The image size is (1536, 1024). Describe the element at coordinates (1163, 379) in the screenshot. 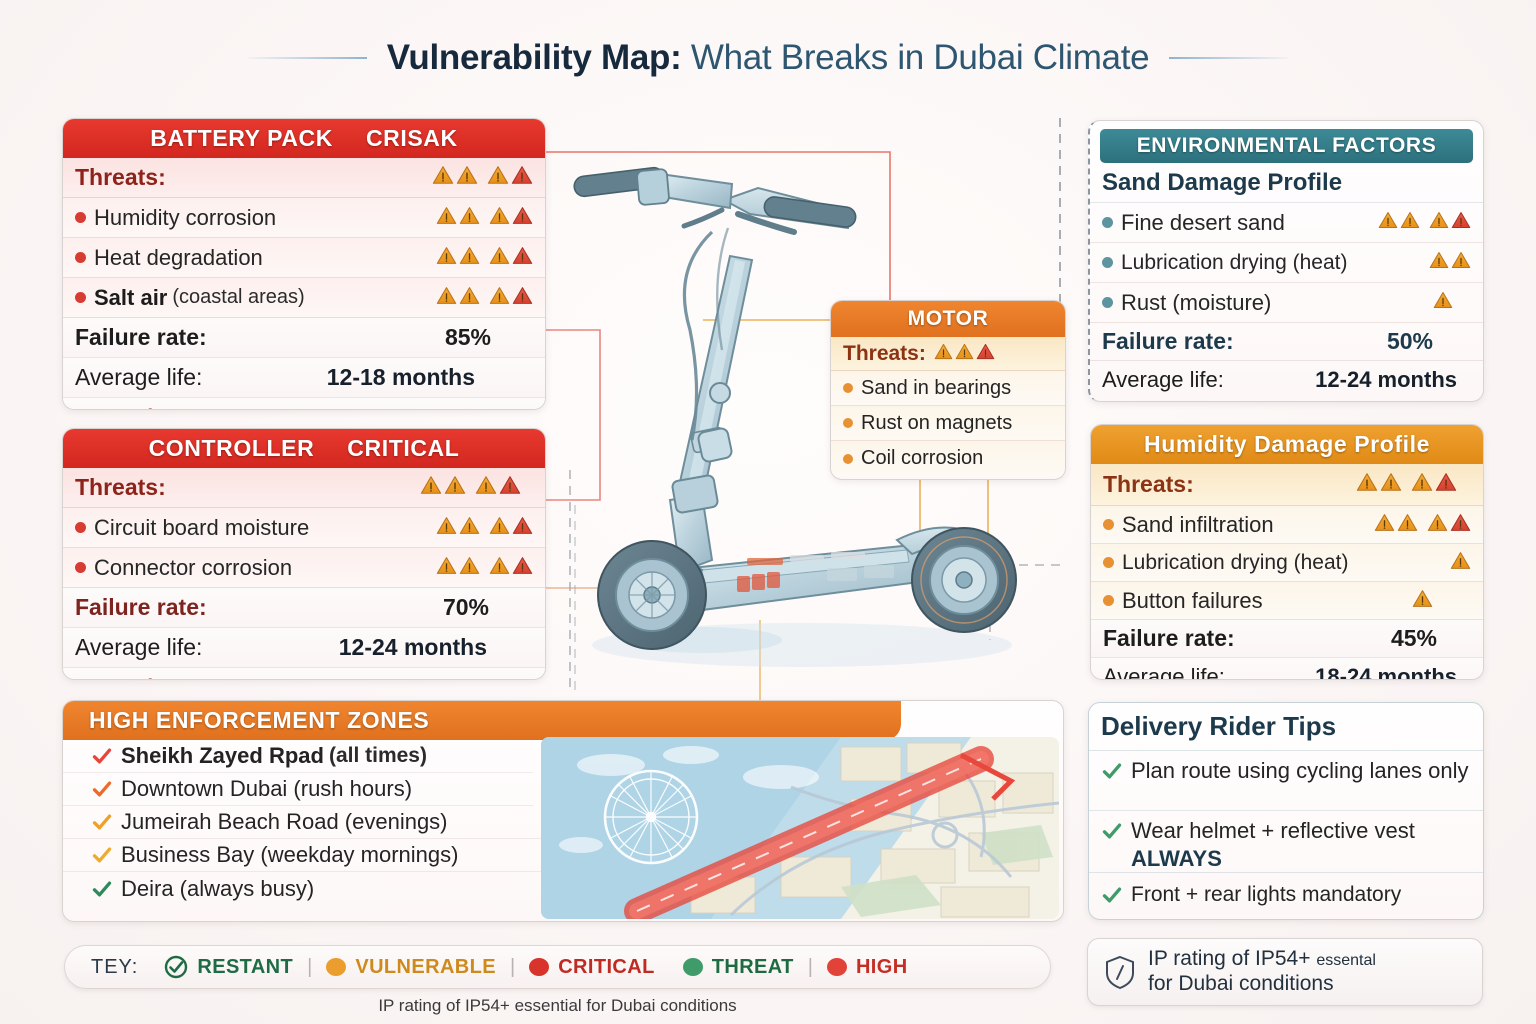

I see `environmental-life-label: Average life:` at that location.